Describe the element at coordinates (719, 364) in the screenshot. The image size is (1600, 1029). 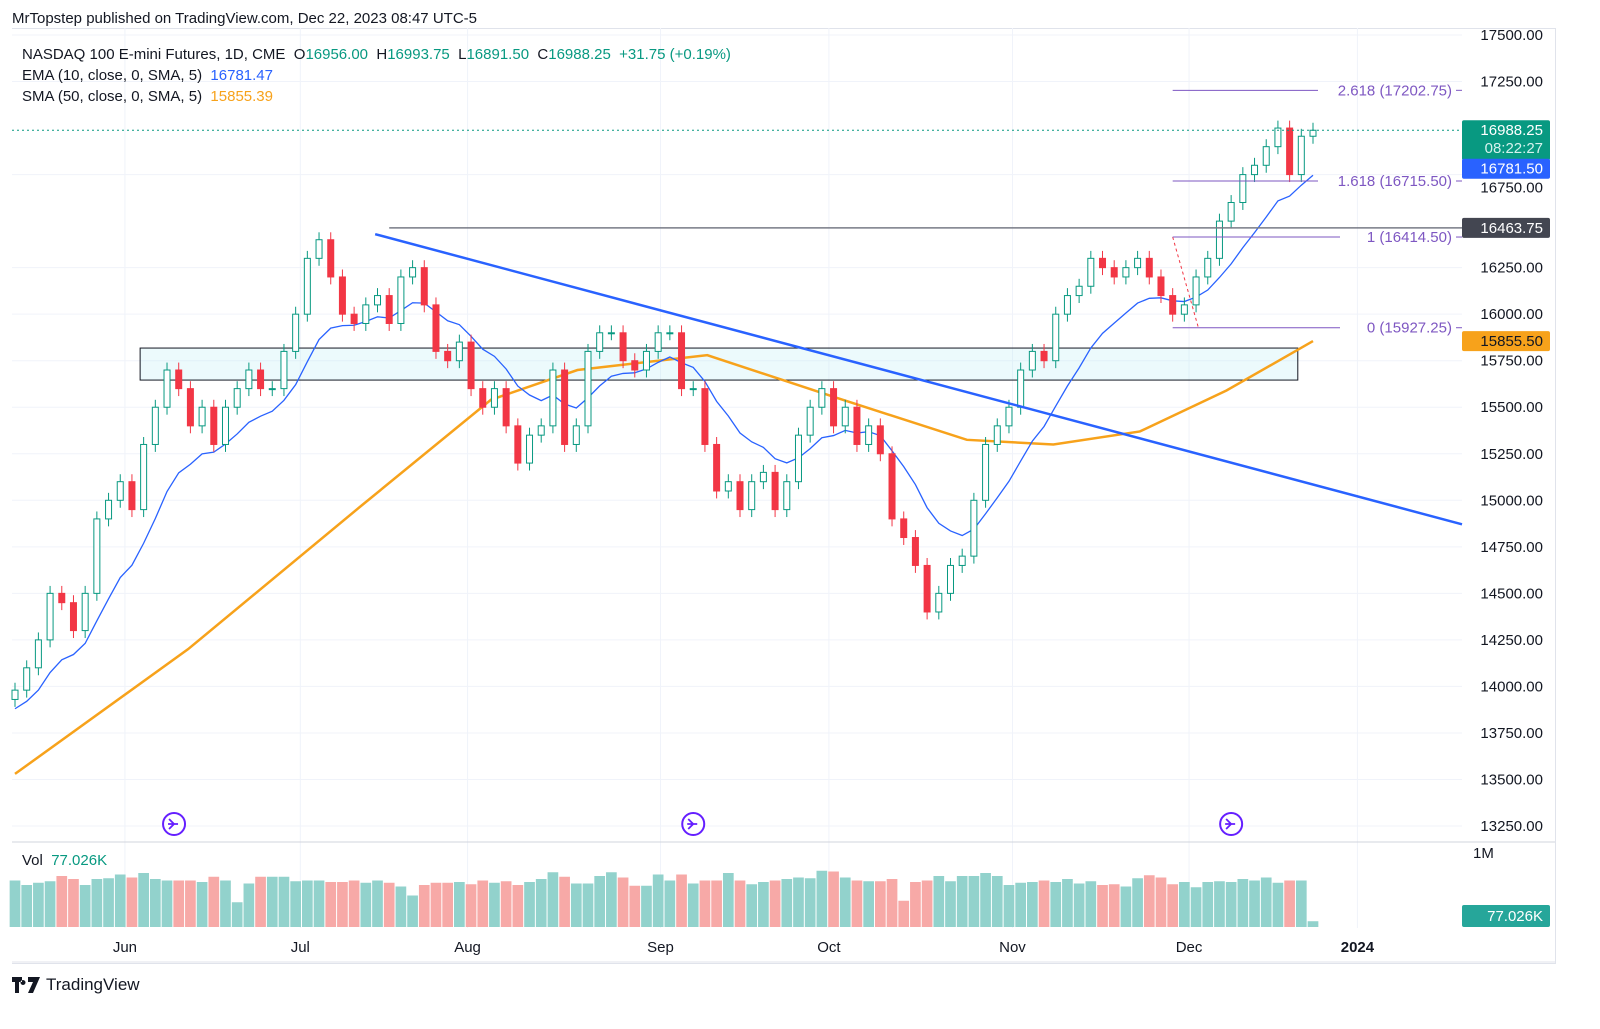
I see `support-zone-rectangle` at that location.